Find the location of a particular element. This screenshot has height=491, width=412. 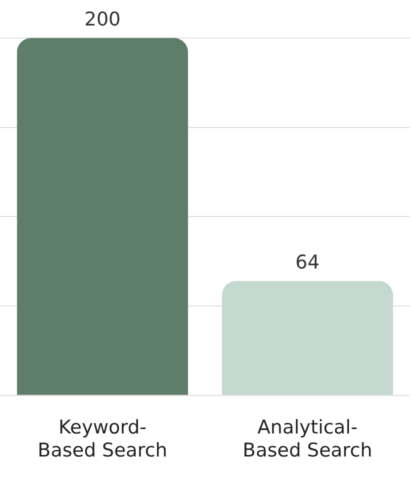

x-tick-label: Analytical-Based Search is located at coordinates (307, 439).